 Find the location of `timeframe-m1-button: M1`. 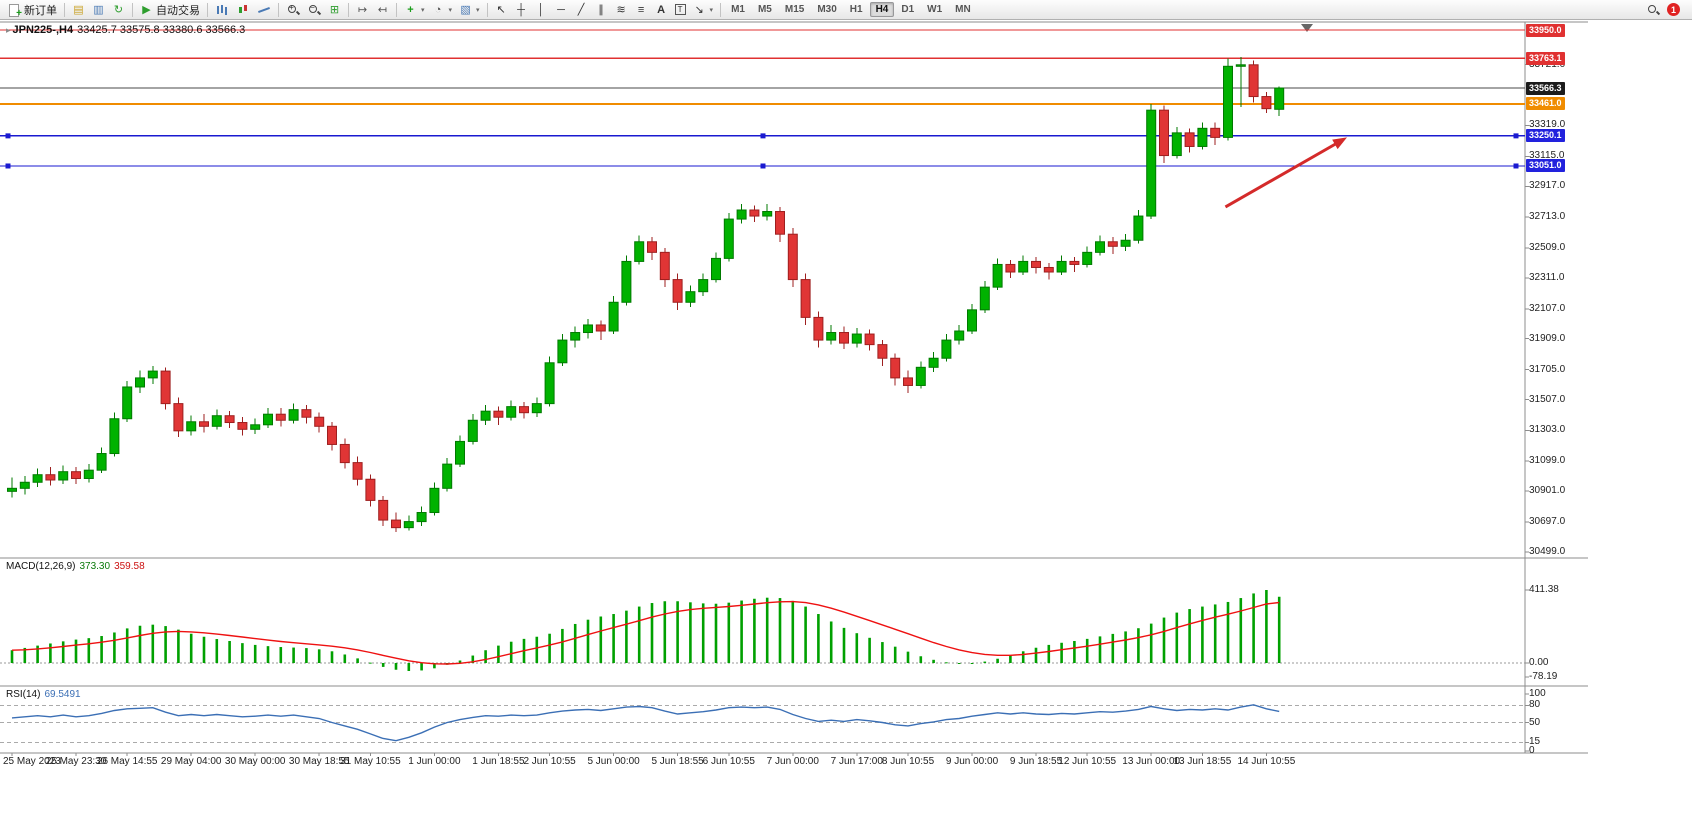

timeframe-m1-button: M1 is located at coordinates (738, 9).